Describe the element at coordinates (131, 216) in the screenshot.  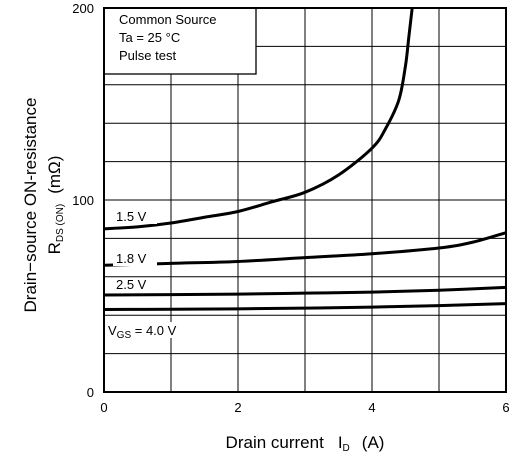
I see `series-label-text: 1.5 V` at that location.